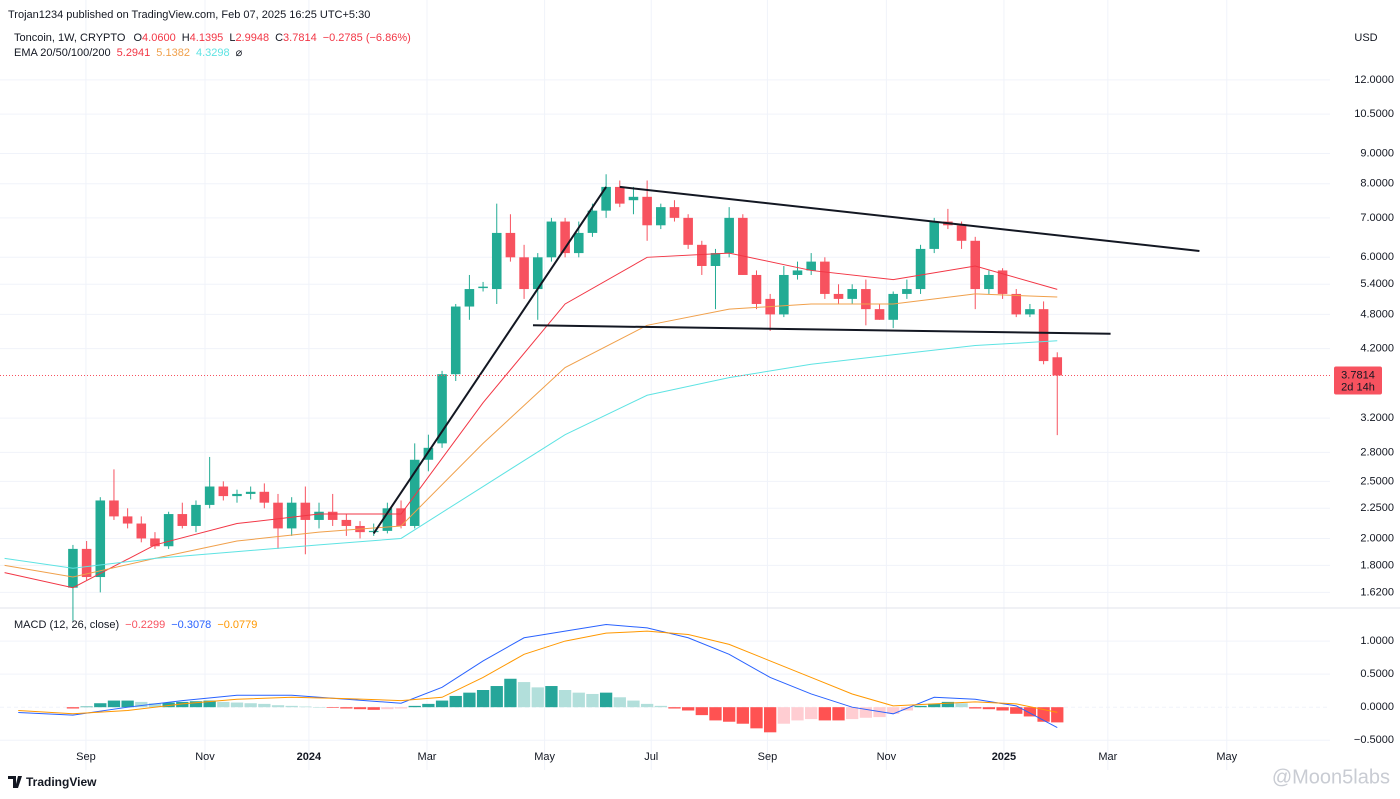 The width and height of the screenshot is (1400, 799). Describe the element at coordinates (213, 53) in the screenshot. I see `legend-value: 4.3298` at that location.